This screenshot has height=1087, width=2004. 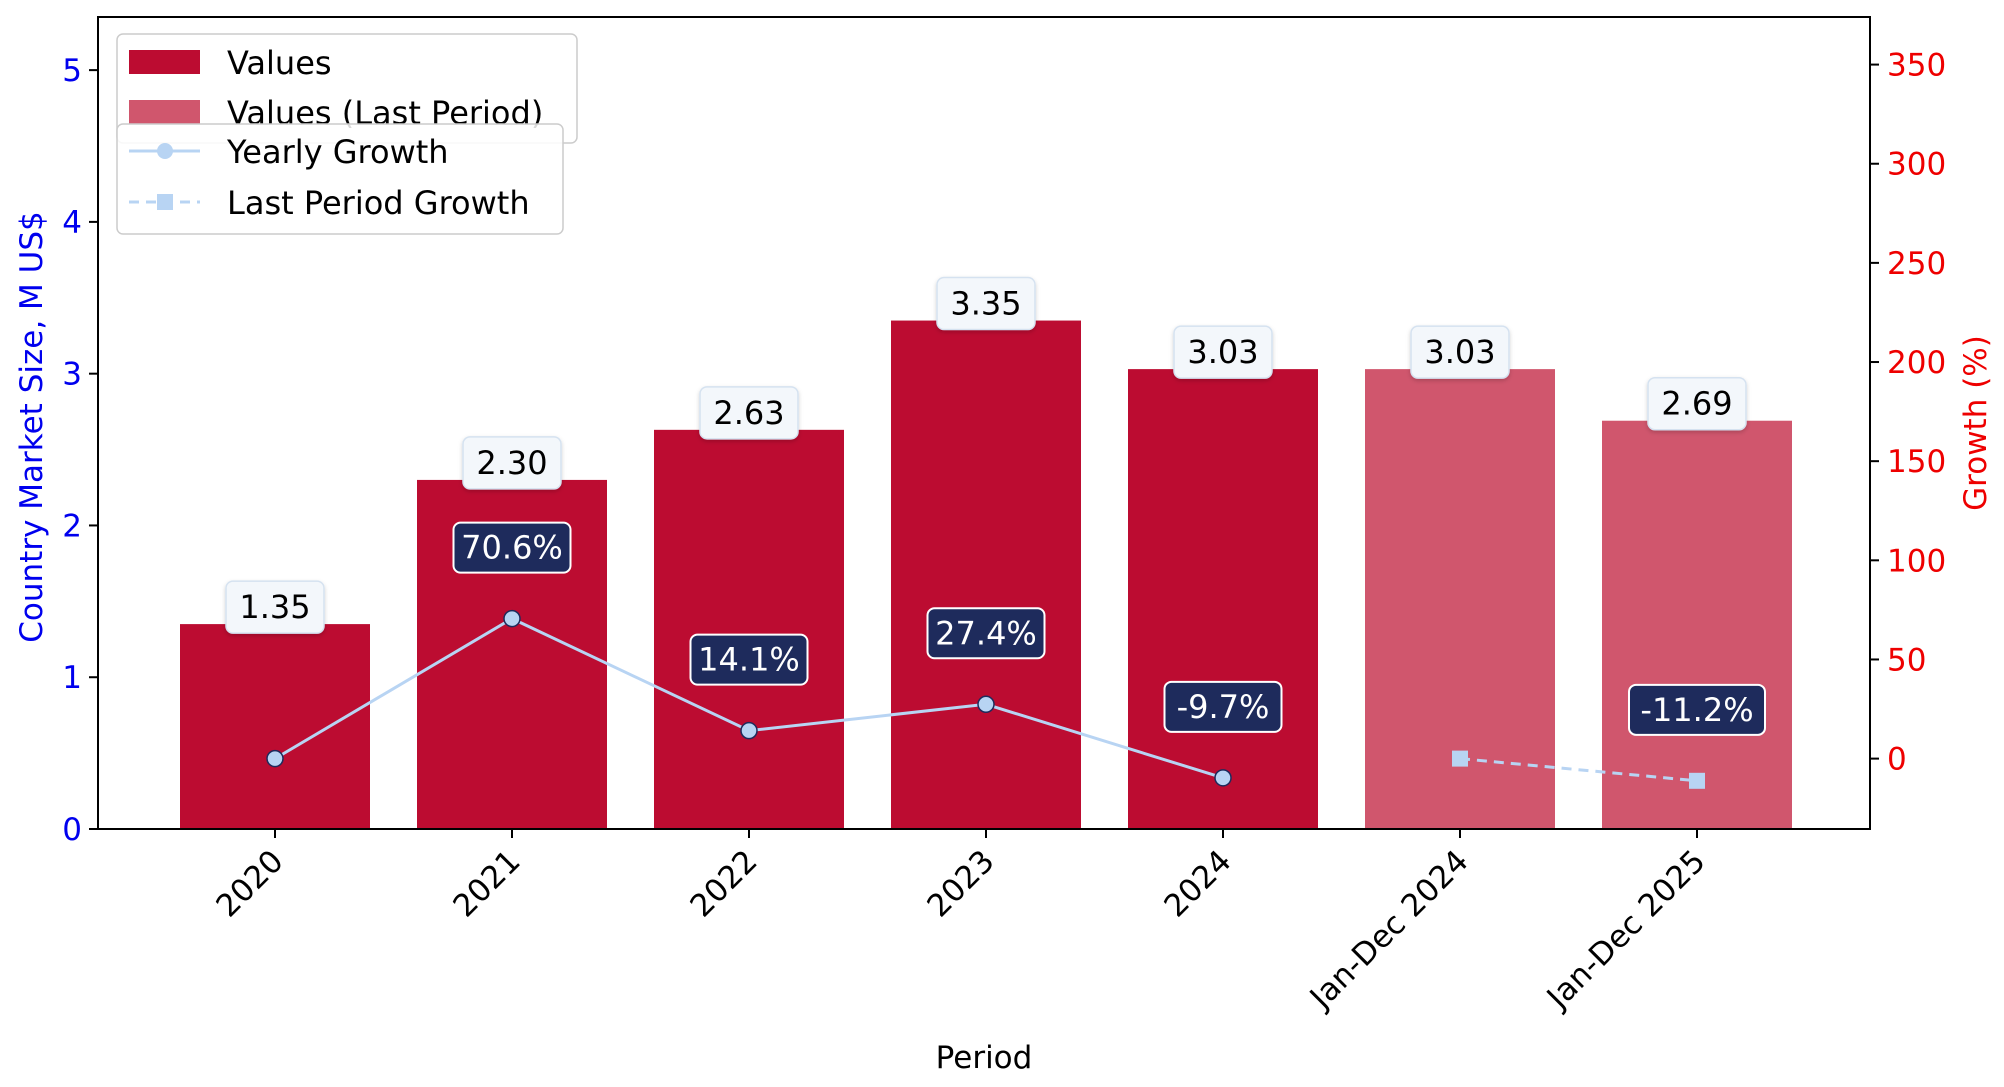 What do you see at coordinates (1932, 413) in the screenshot?
I see `right-axis: 0 50 100 150 200 250 300 350 Growth (%)` at bounding box center [1932, 413].